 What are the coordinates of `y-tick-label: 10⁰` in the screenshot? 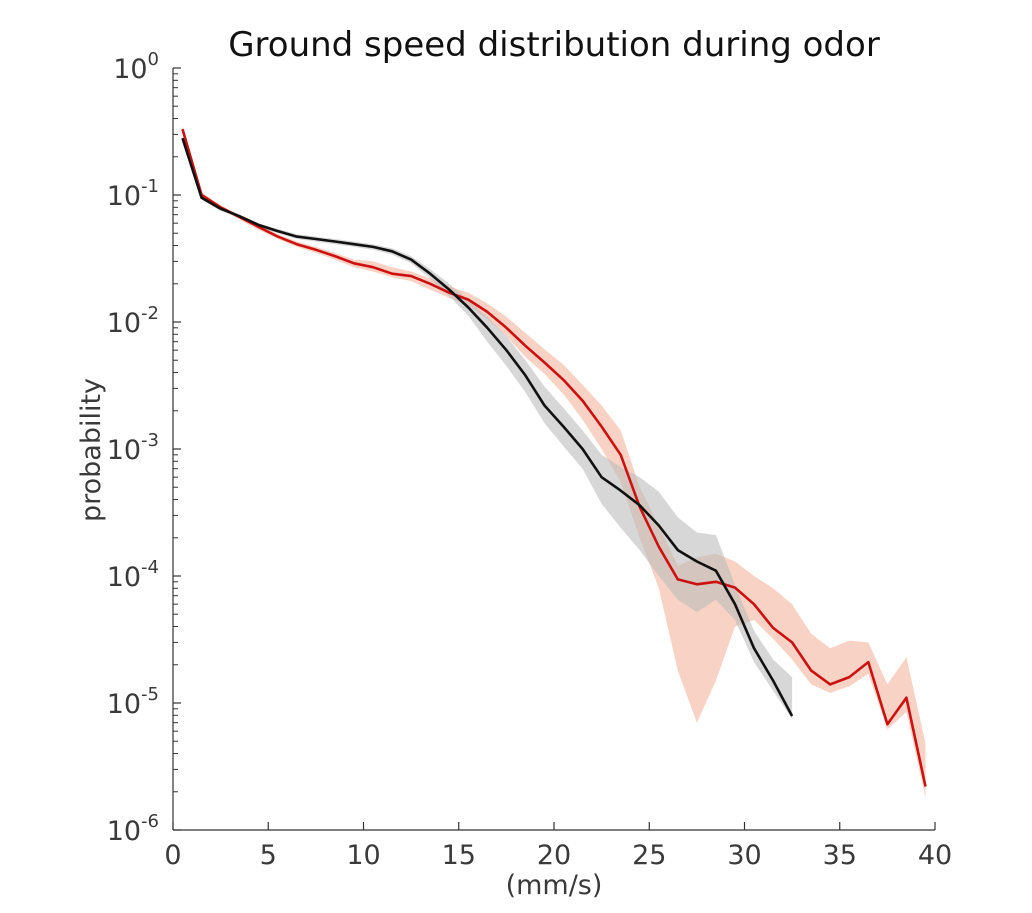 It's located at (136, 67).